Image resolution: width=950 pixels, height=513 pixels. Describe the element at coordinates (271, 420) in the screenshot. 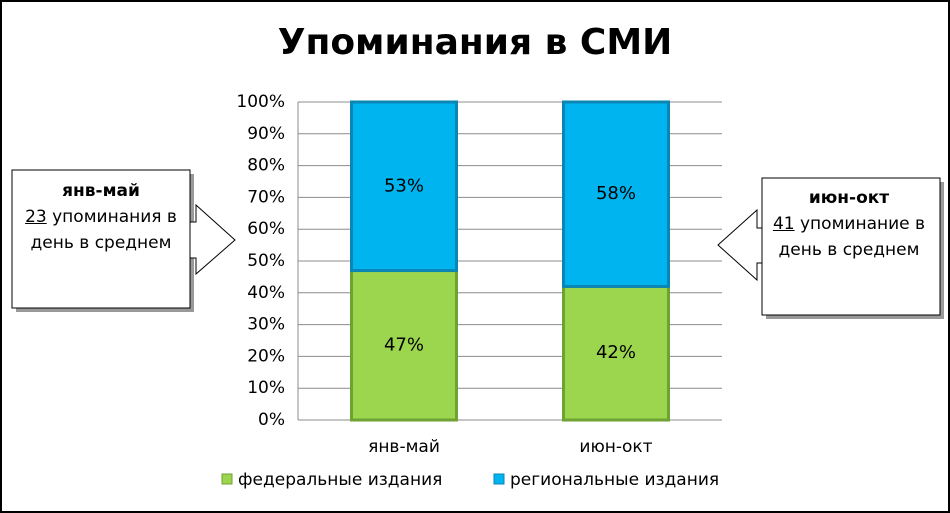

I see `y-tick-label: 0%` at that location.